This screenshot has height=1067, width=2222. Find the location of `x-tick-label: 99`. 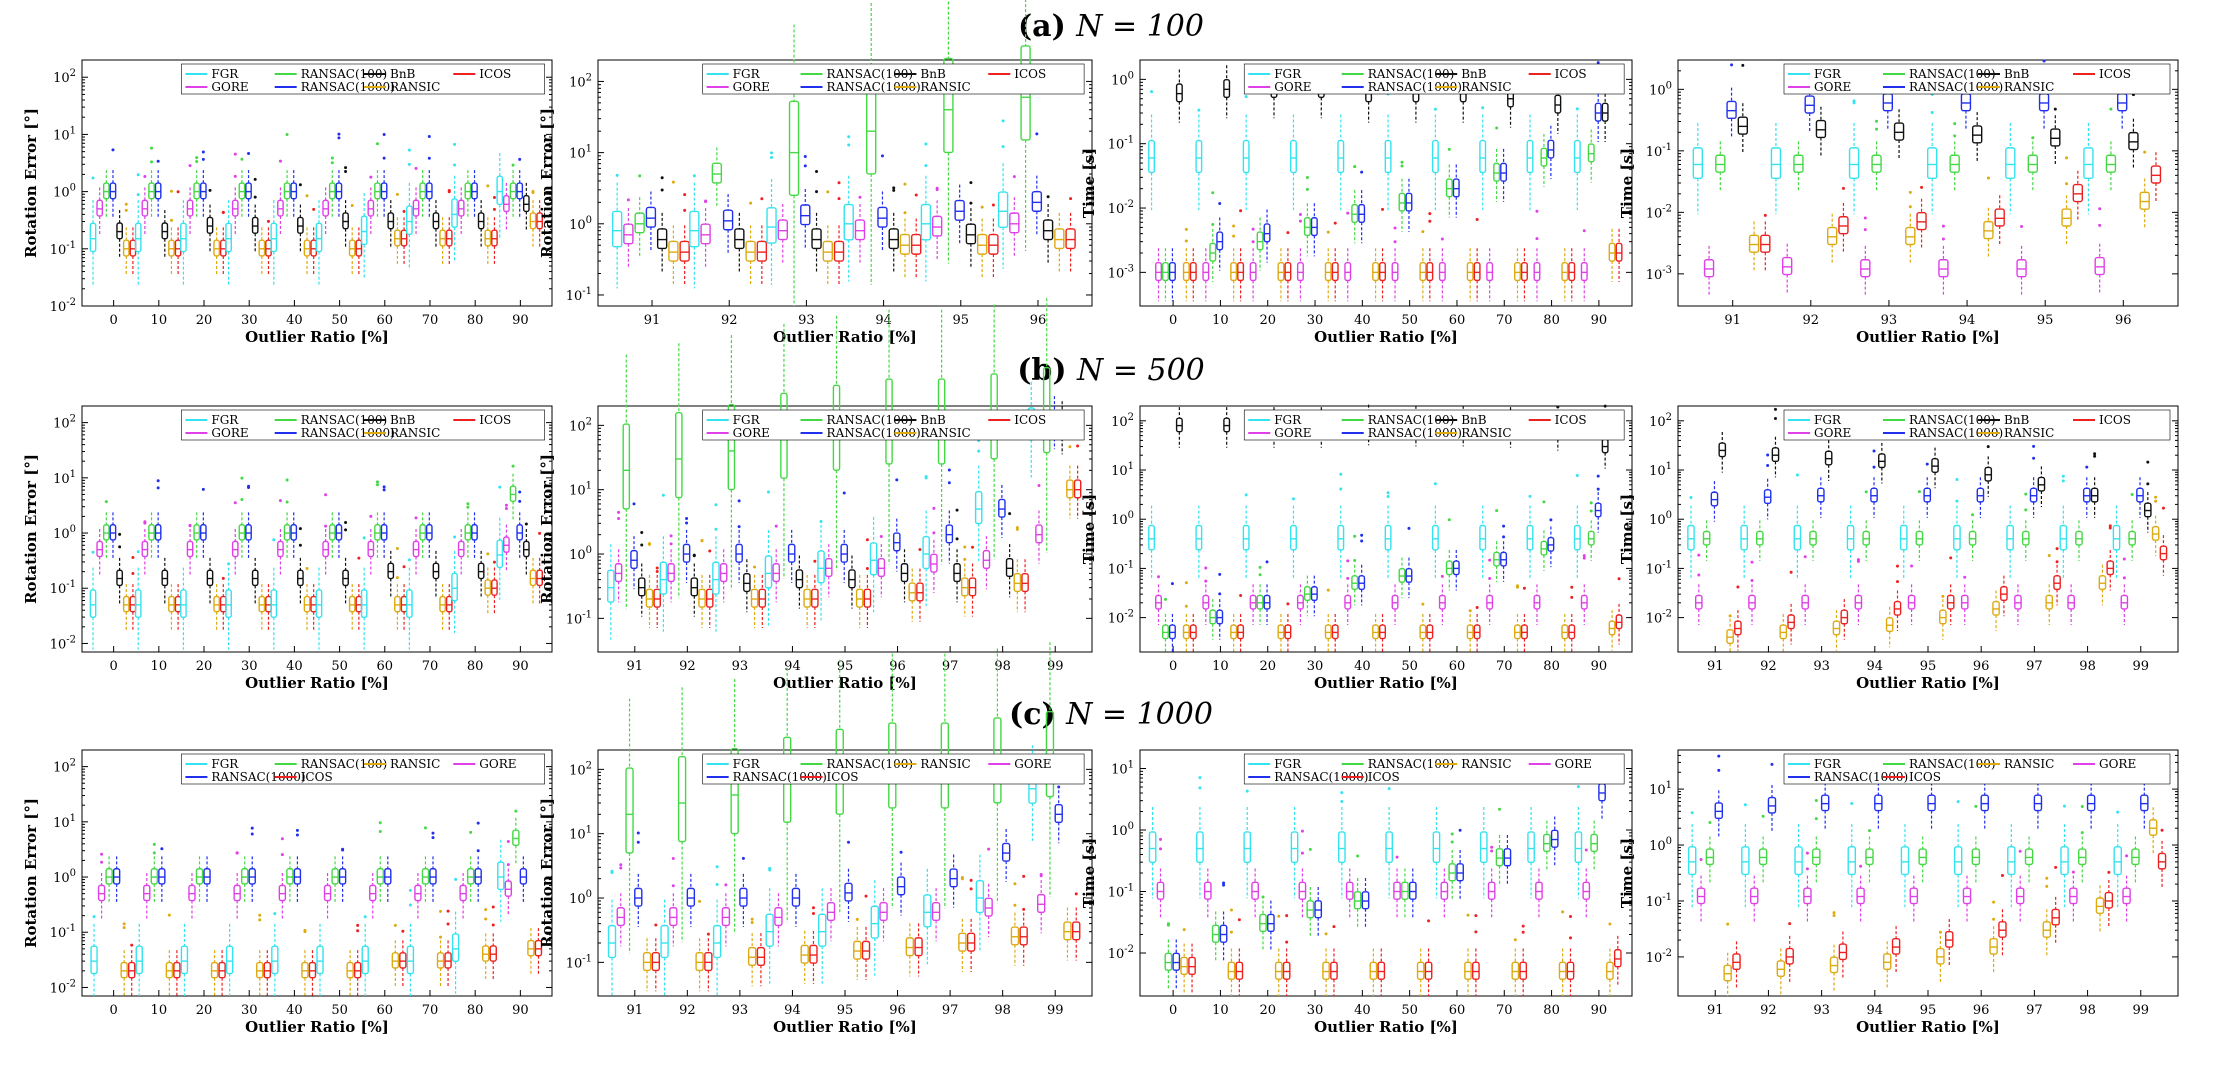

x-tick-label: 99 is located at coordinates (1055, 1010).